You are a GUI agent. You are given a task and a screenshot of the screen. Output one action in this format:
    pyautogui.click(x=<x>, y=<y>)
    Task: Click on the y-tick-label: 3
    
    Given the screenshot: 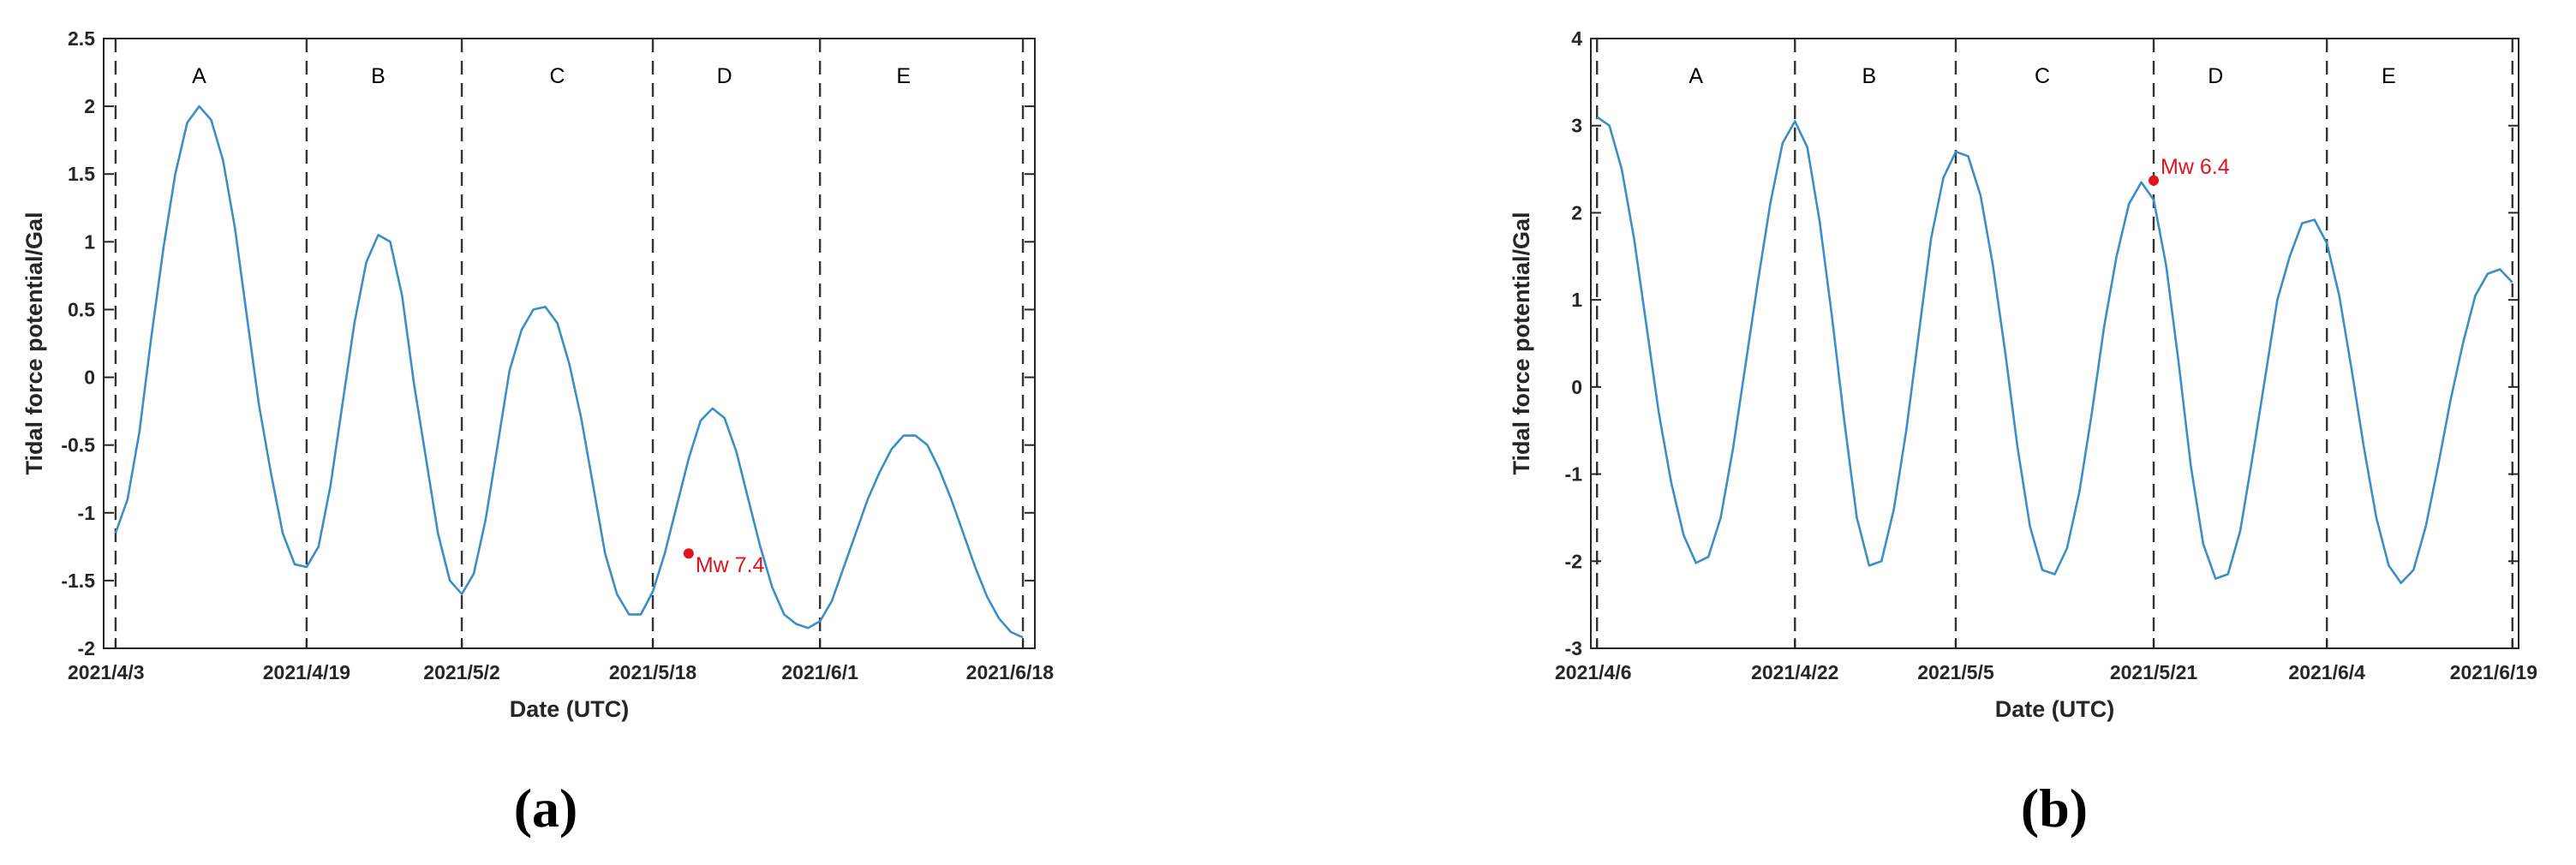 What is the action you would take?
    pyautogui.click(x=1577, y=126)
    